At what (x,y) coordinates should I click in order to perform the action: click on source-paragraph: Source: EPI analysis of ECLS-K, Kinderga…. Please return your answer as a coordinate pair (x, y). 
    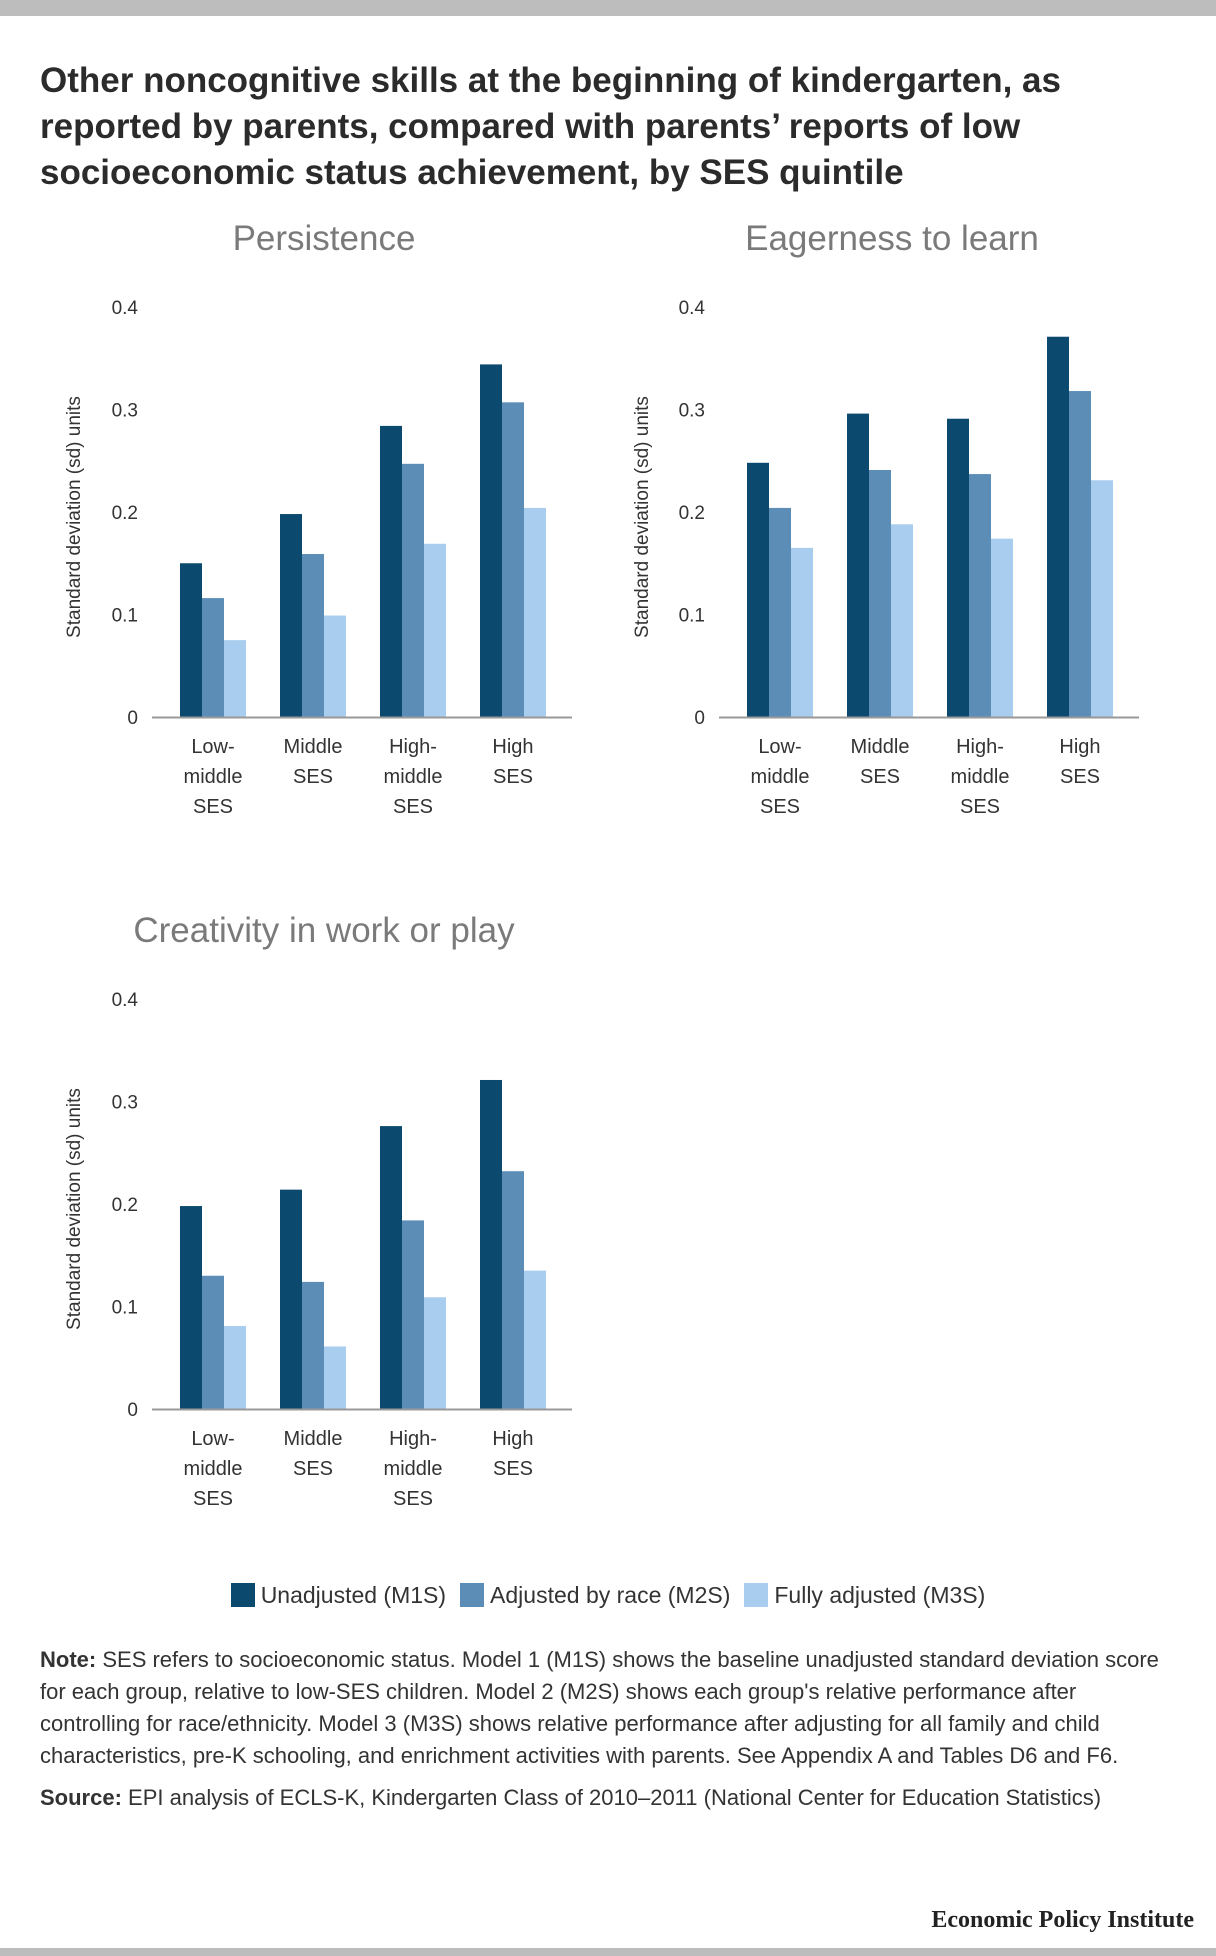
    Looking at the image, I should click on (610, 1798).